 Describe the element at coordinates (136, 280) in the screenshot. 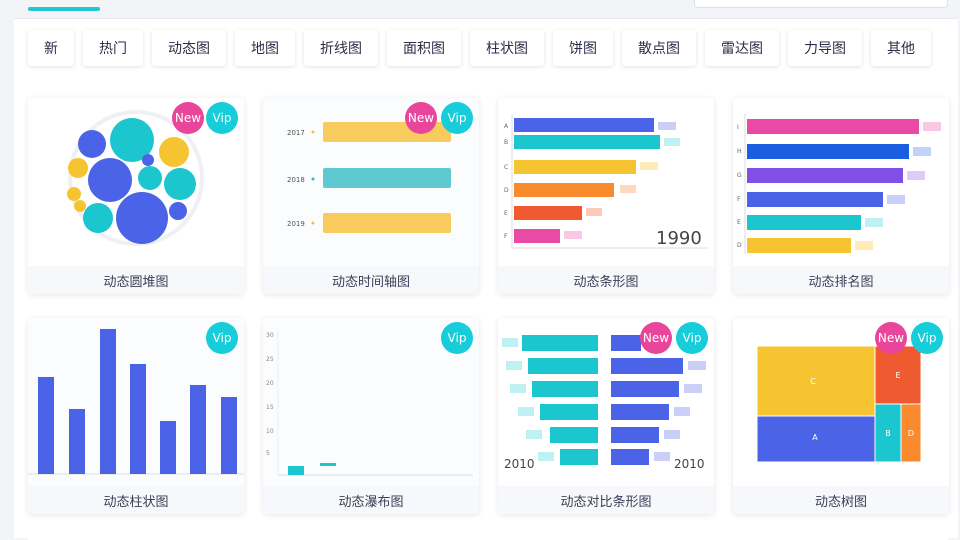

I see `card-title: 动态圆堆图` at that location.